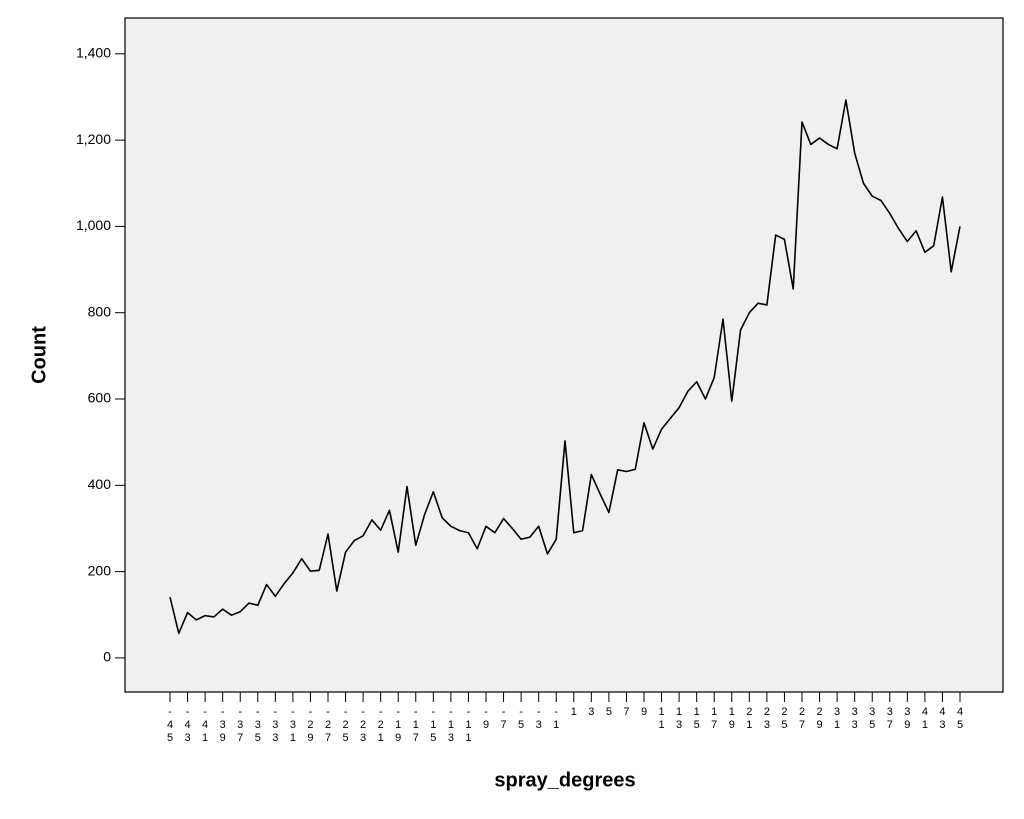  What do you see at coordinates (100, 398) in the screenshot?
I see `y-tick-label: 600` at bounding box center [100, 398].